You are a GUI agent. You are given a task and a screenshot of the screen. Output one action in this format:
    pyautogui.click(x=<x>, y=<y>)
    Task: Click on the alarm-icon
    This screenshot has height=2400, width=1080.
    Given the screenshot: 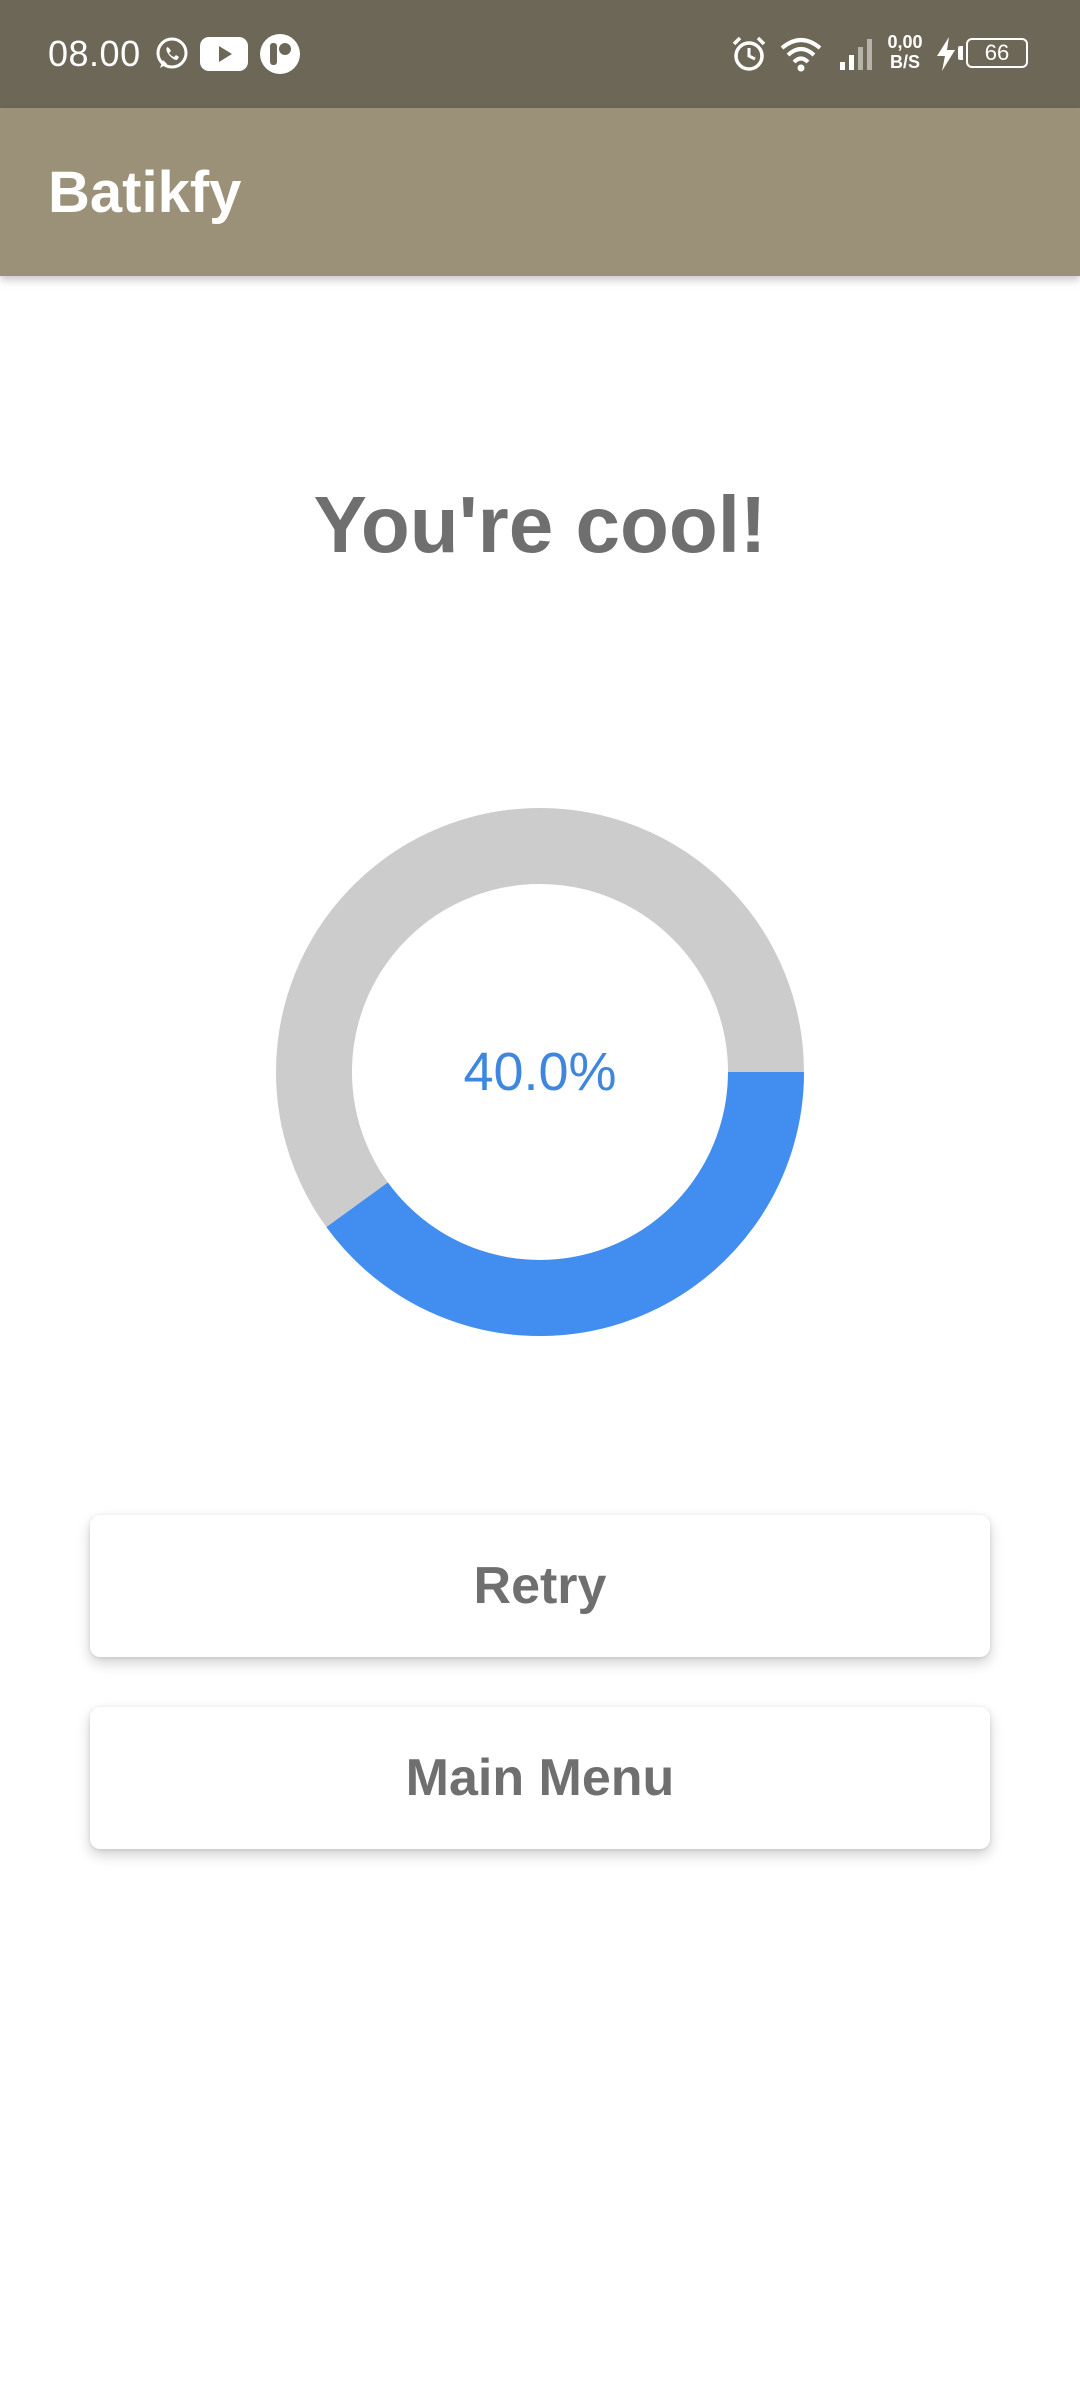 What is the action you would take?
    pyautogui.click(x=749, y=54)
    